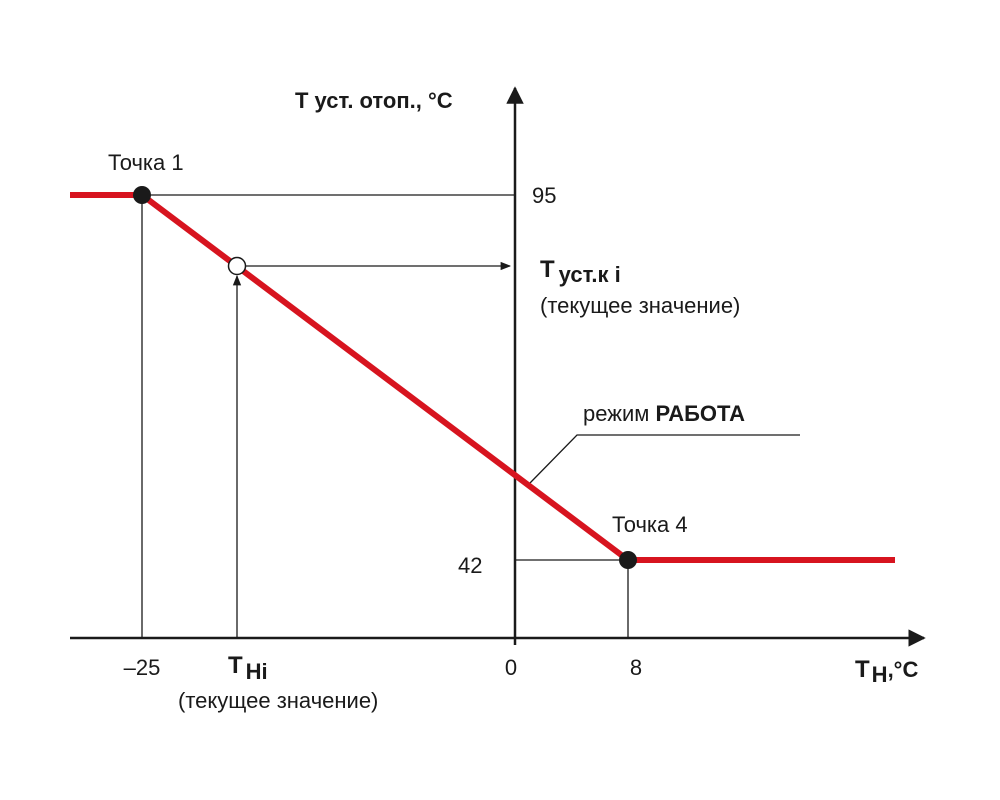  I want to click on current-point, so click(237, 266).